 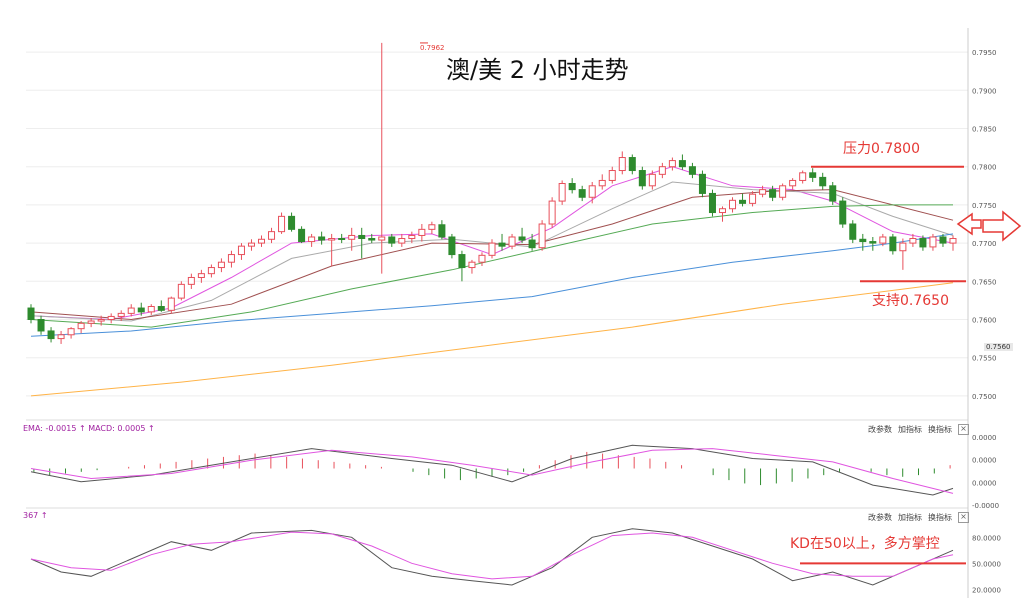 I want to click on kd-tick-label: 20.0000, so click(x=986, y=590).